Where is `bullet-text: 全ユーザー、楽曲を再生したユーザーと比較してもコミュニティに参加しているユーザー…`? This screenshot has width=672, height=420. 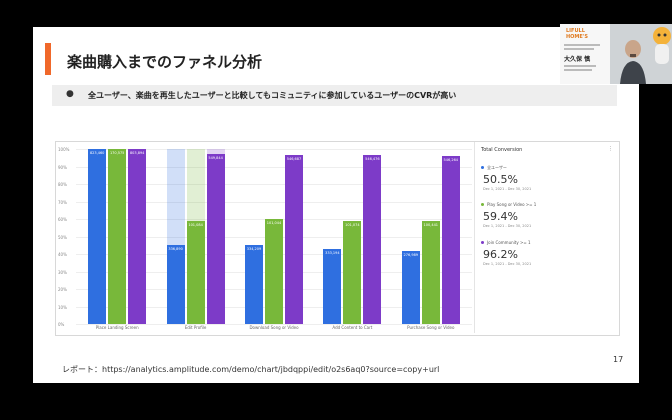 bullet-text: 全ユーザー、楽曲を再生したユーザーと比較してもコミュニティに参加しているユーザー… is located at coordinates (272, 95).